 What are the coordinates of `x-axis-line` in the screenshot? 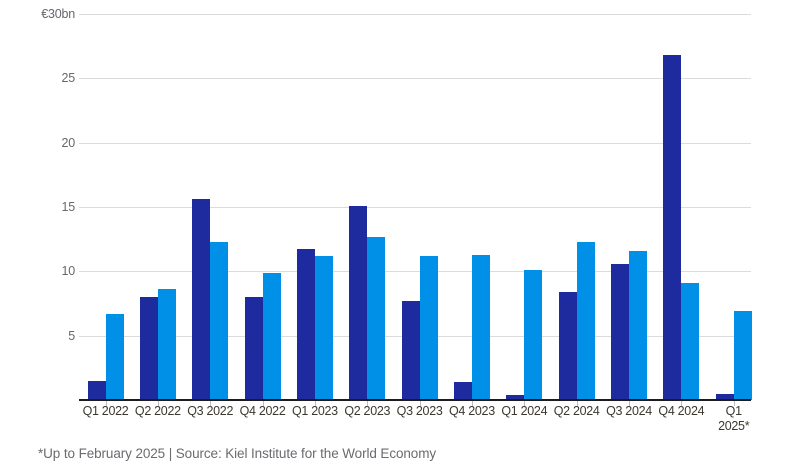 It's located at (415, 400).